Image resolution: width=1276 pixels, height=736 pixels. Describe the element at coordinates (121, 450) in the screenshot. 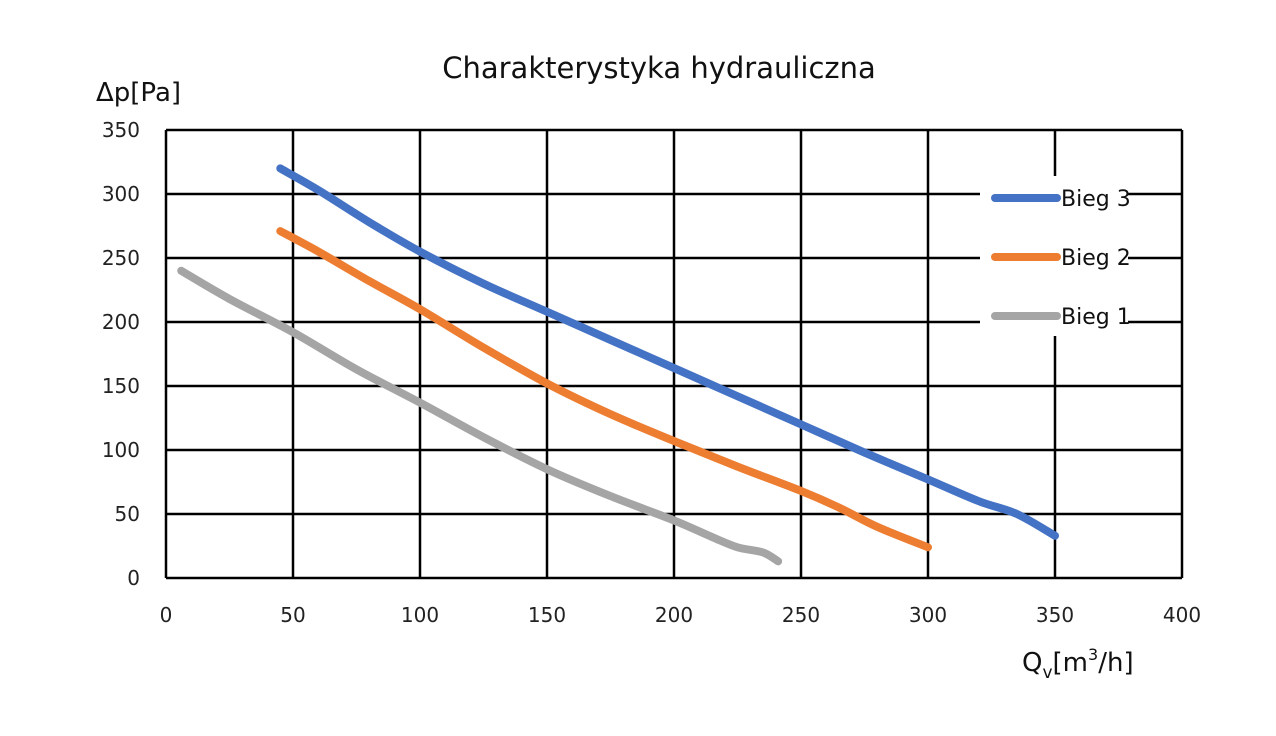

I see `y-tick-label: 100` at that location.